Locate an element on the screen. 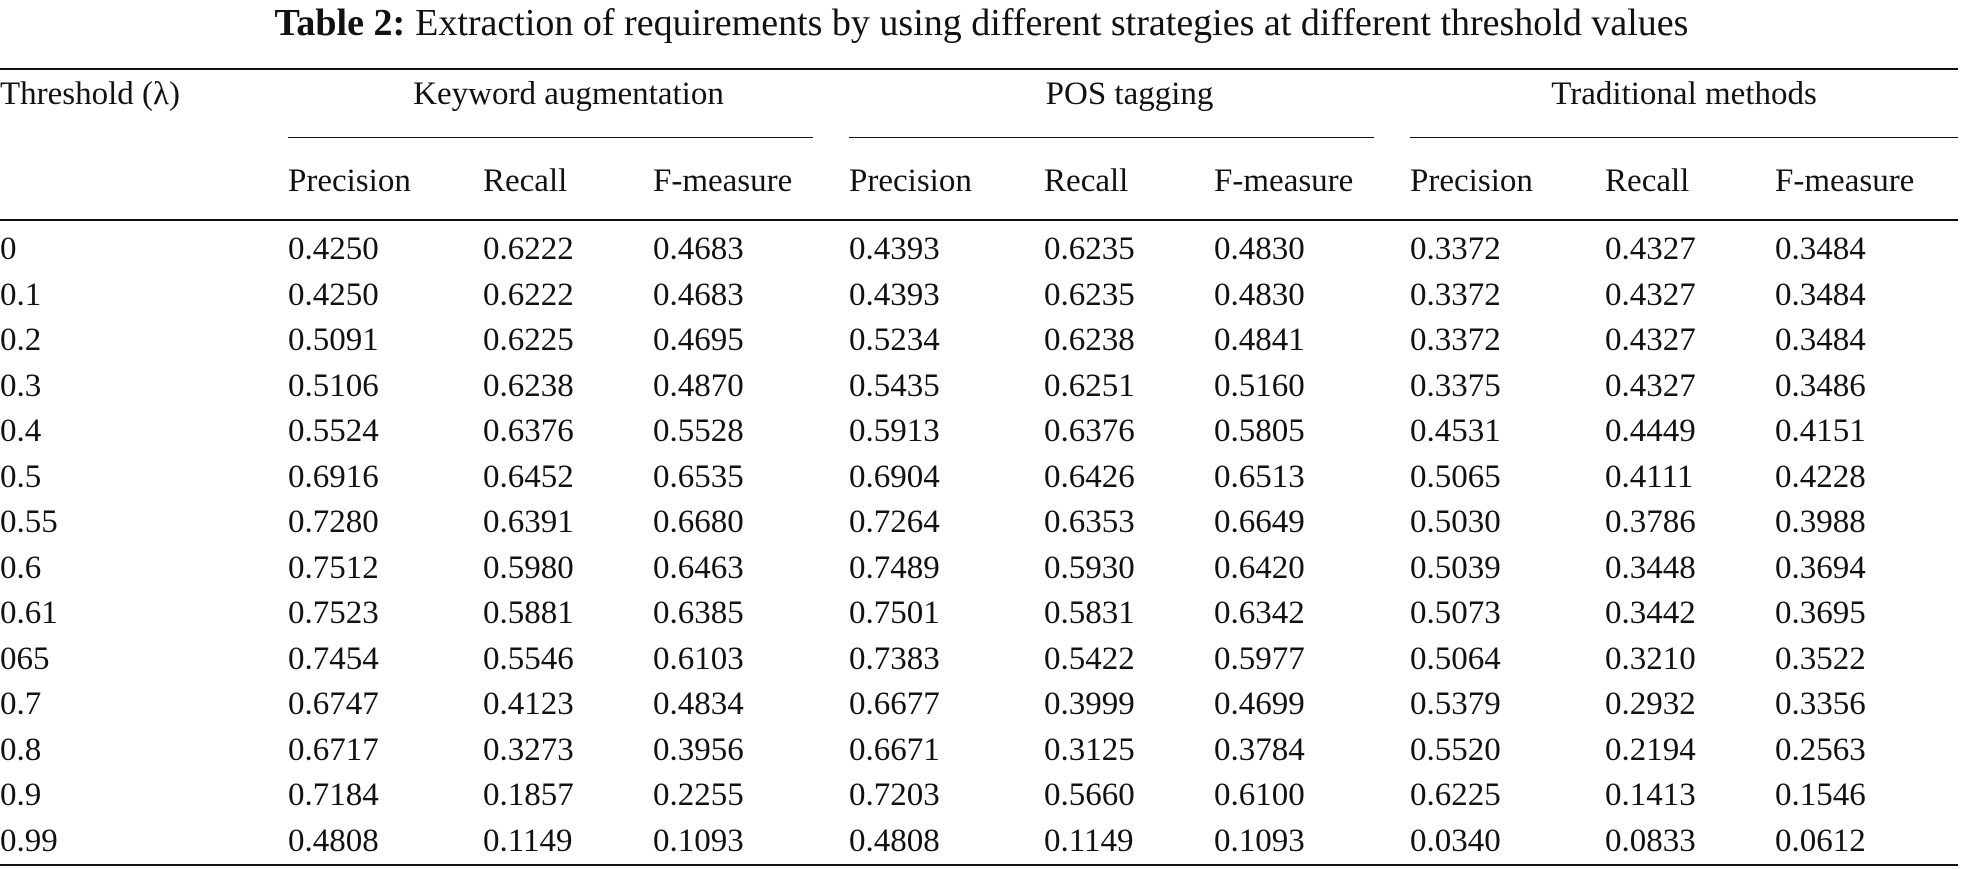  threshold-cell: 0.2 is located at coordinates (21, 340).